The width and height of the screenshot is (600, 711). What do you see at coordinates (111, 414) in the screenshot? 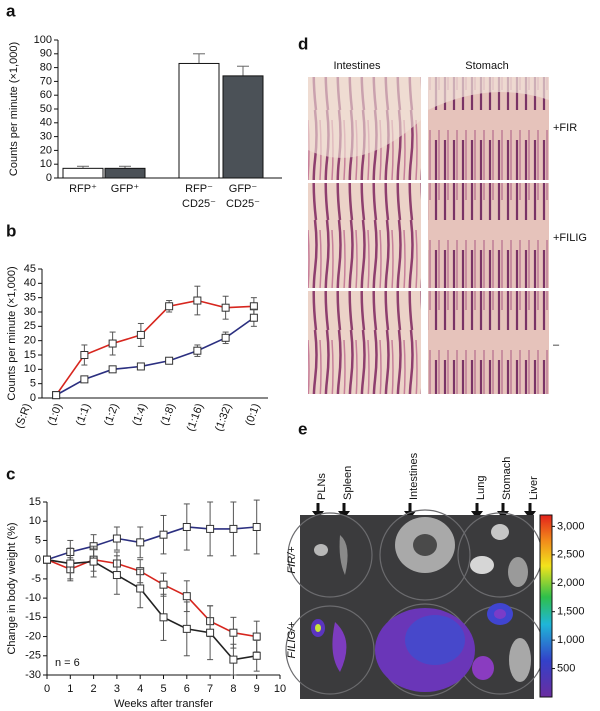
I see `x-tick-label: (1:2)` at bounding box center [111, 414].